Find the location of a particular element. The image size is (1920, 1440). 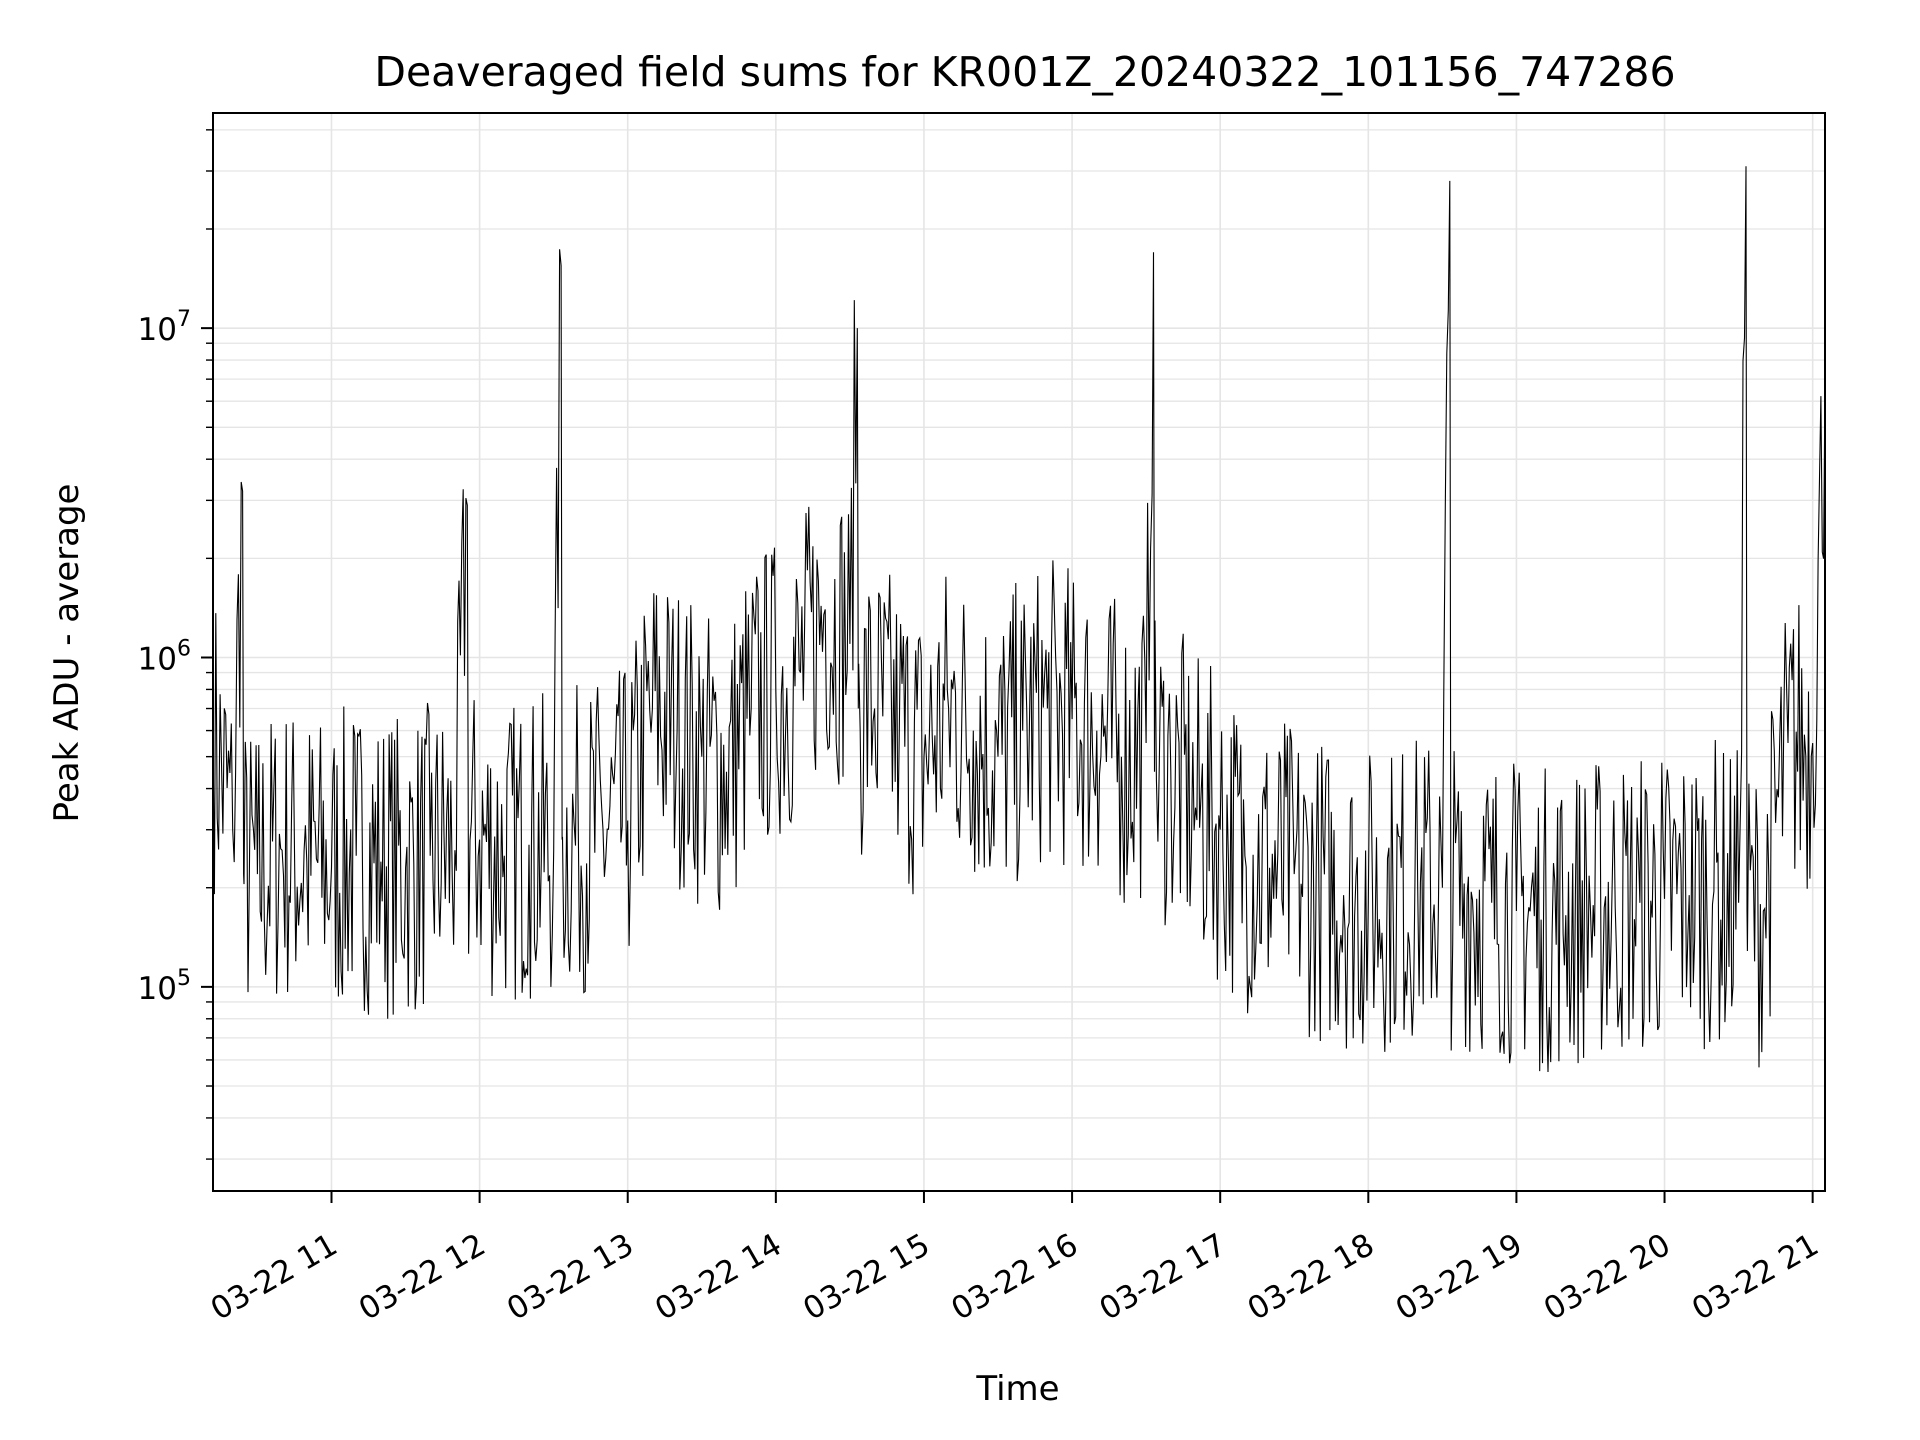

y-tick-label: 10⁶ is located at coordinates (164, 657).